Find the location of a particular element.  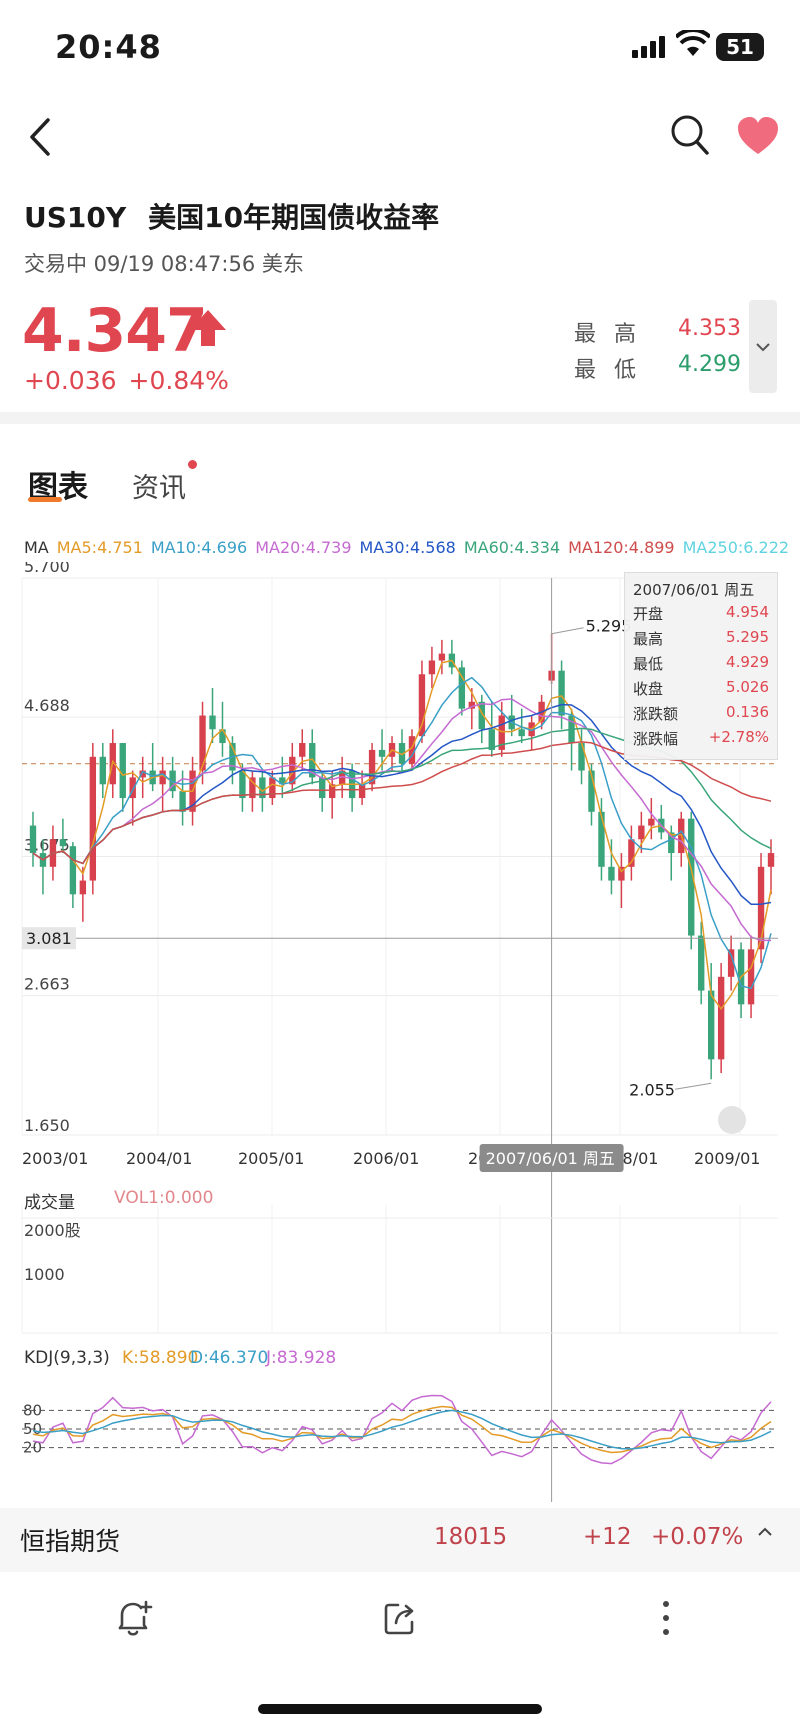

x-tick-label: 2003/01 is located at coordinates (55, 1158).